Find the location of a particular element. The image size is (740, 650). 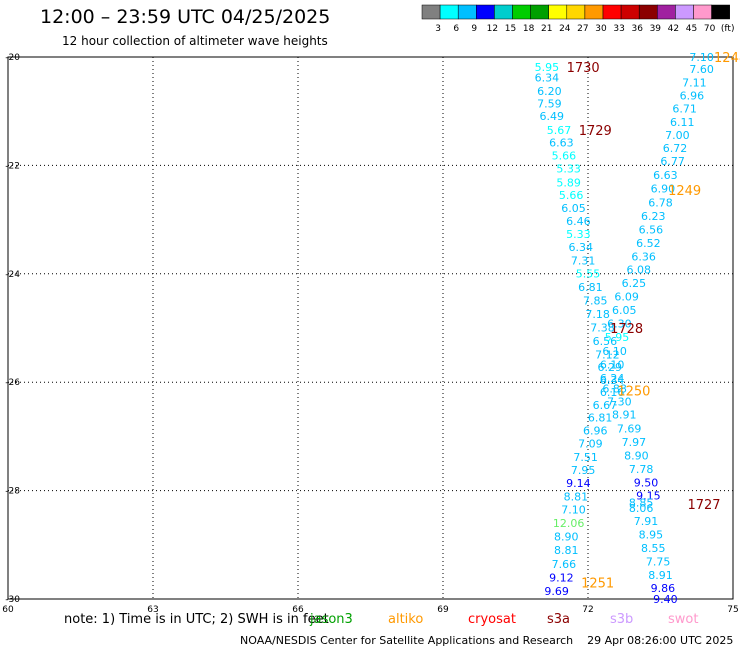

wave-height-point: 6.52 is located at coordinates (648, 243).